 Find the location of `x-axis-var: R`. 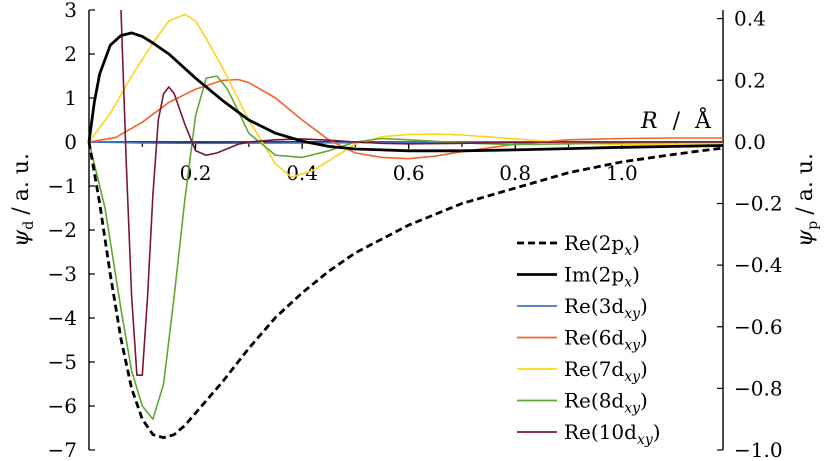

x-axis-var: R is located at coordinates (649, 121).